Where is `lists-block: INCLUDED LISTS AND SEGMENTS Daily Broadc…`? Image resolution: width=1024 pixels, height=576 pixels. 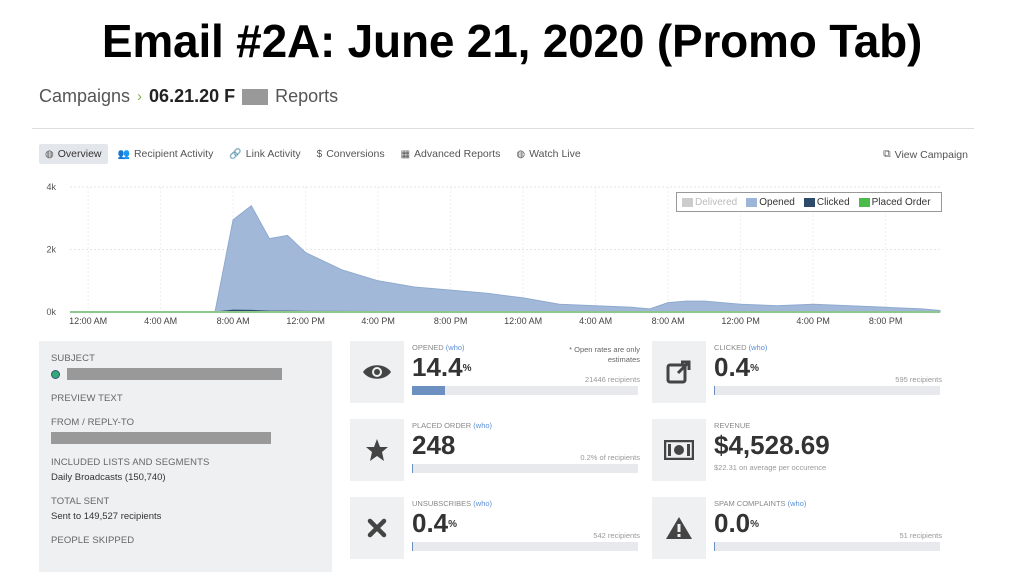
lists-block: INCLUDED LISTS AND SEGMENTS Daily Broadc… is located at coordinates (185, 470).